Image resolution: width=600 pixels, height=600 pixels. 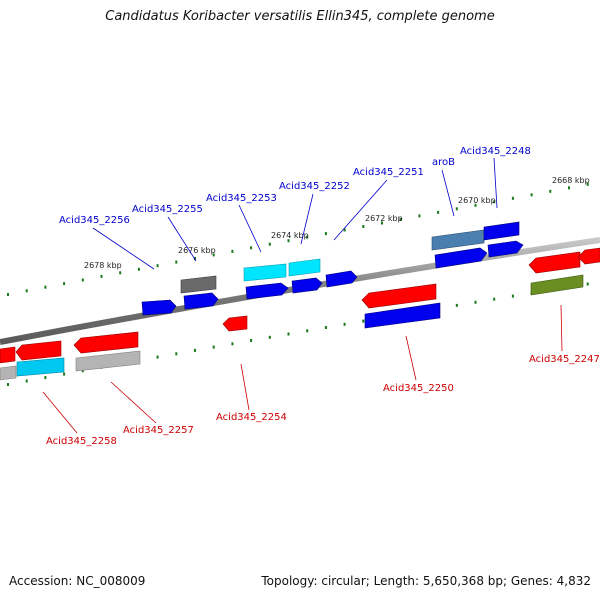 What do you see at coordinates (40, 367) in the screenshot?
I see `feature-acid345-2258-rna` at bounding box center [40, 367].